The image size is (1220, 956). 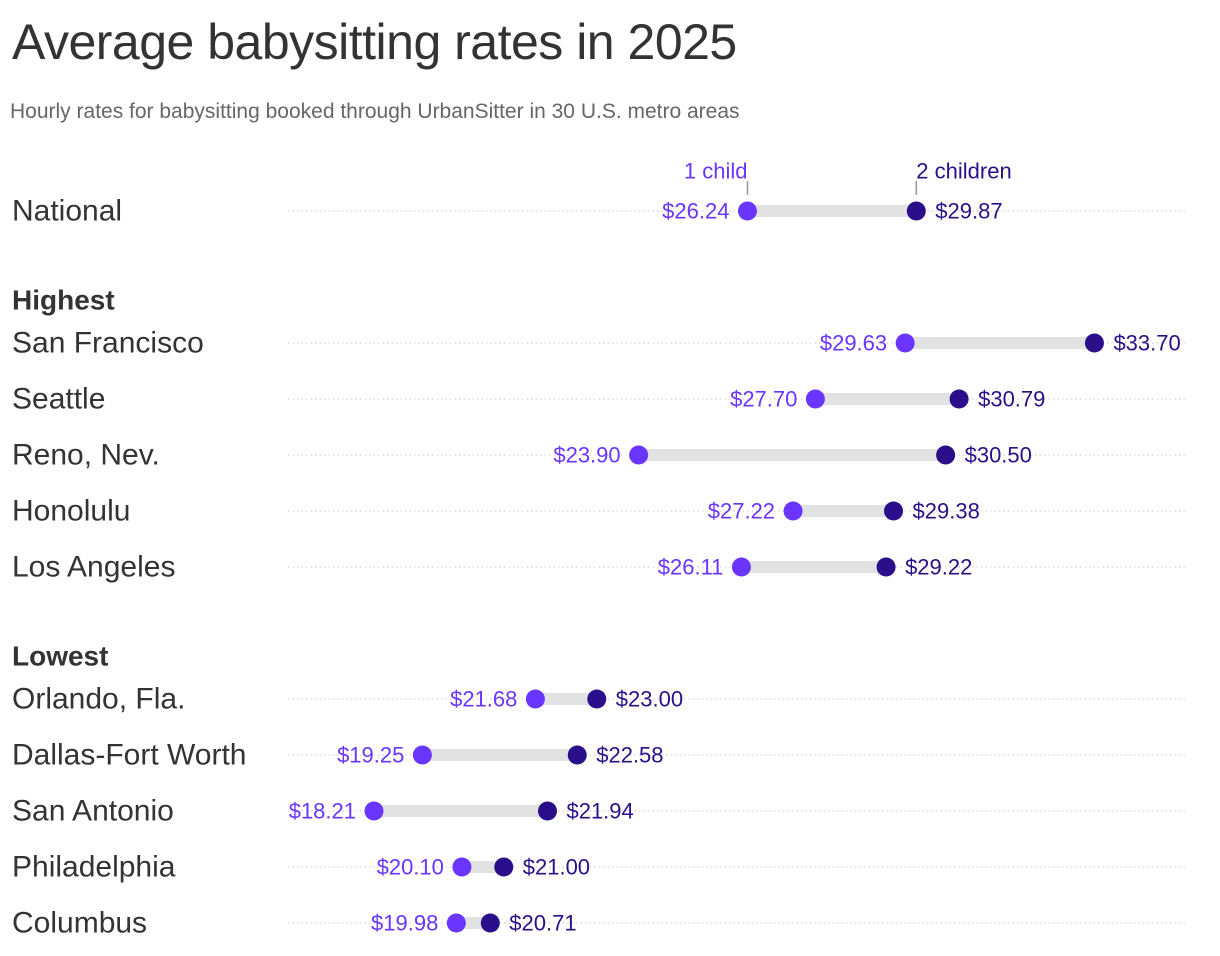 I want to click on two-children-value-label: $30.50, so click(x=998, y=455).